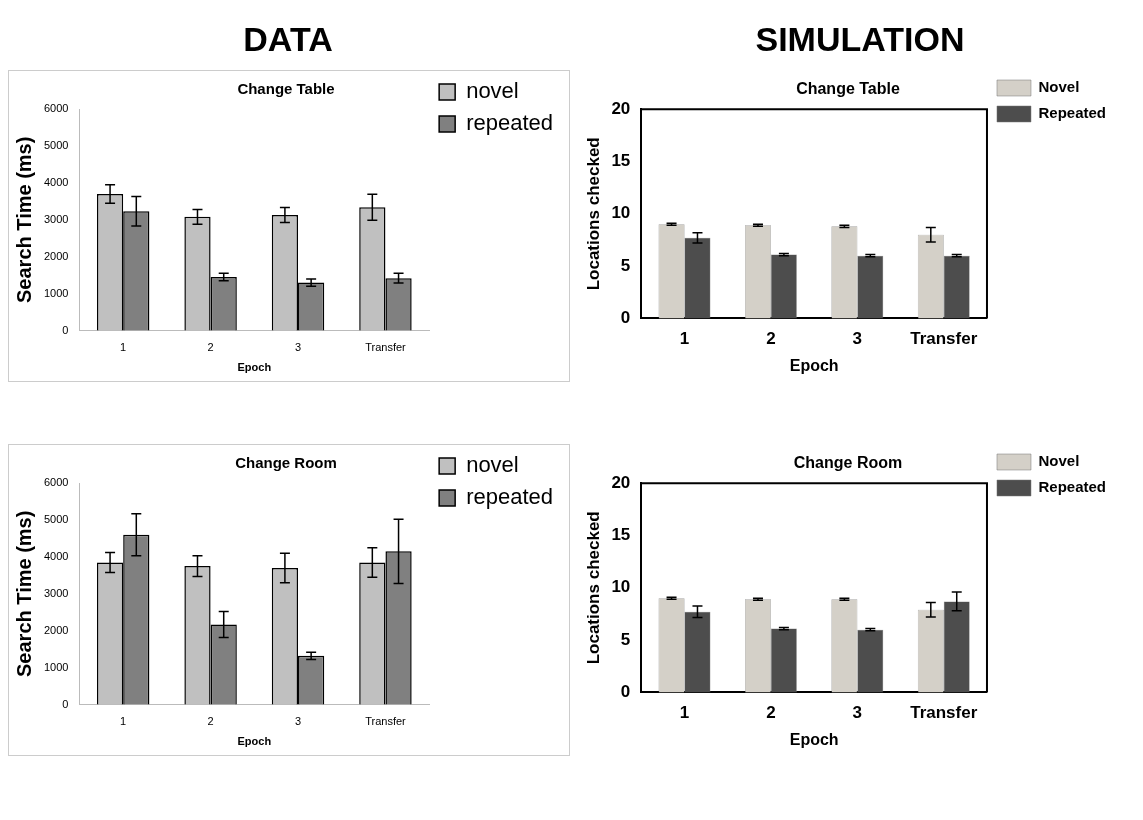  Describe the element at coordinates (288, 39) in the screenshot. I see `text: DATA` at that location.